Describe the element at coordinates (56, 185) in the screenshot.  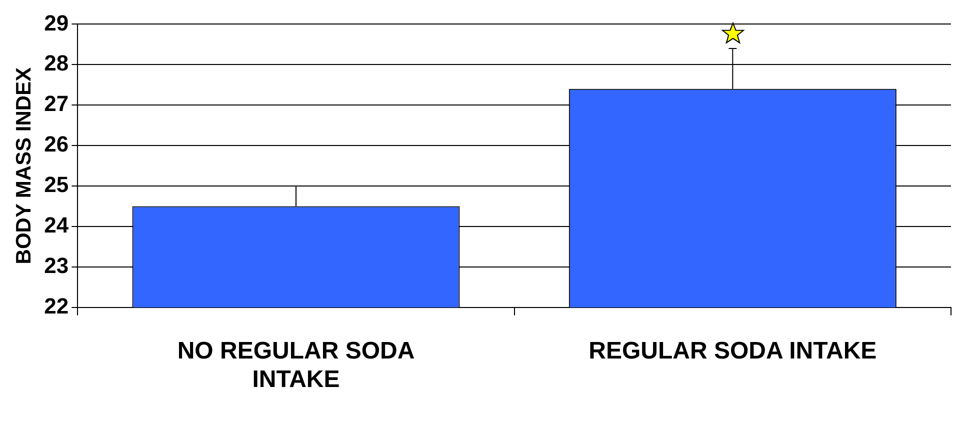
I see `y-tick-label: 25` at that location.